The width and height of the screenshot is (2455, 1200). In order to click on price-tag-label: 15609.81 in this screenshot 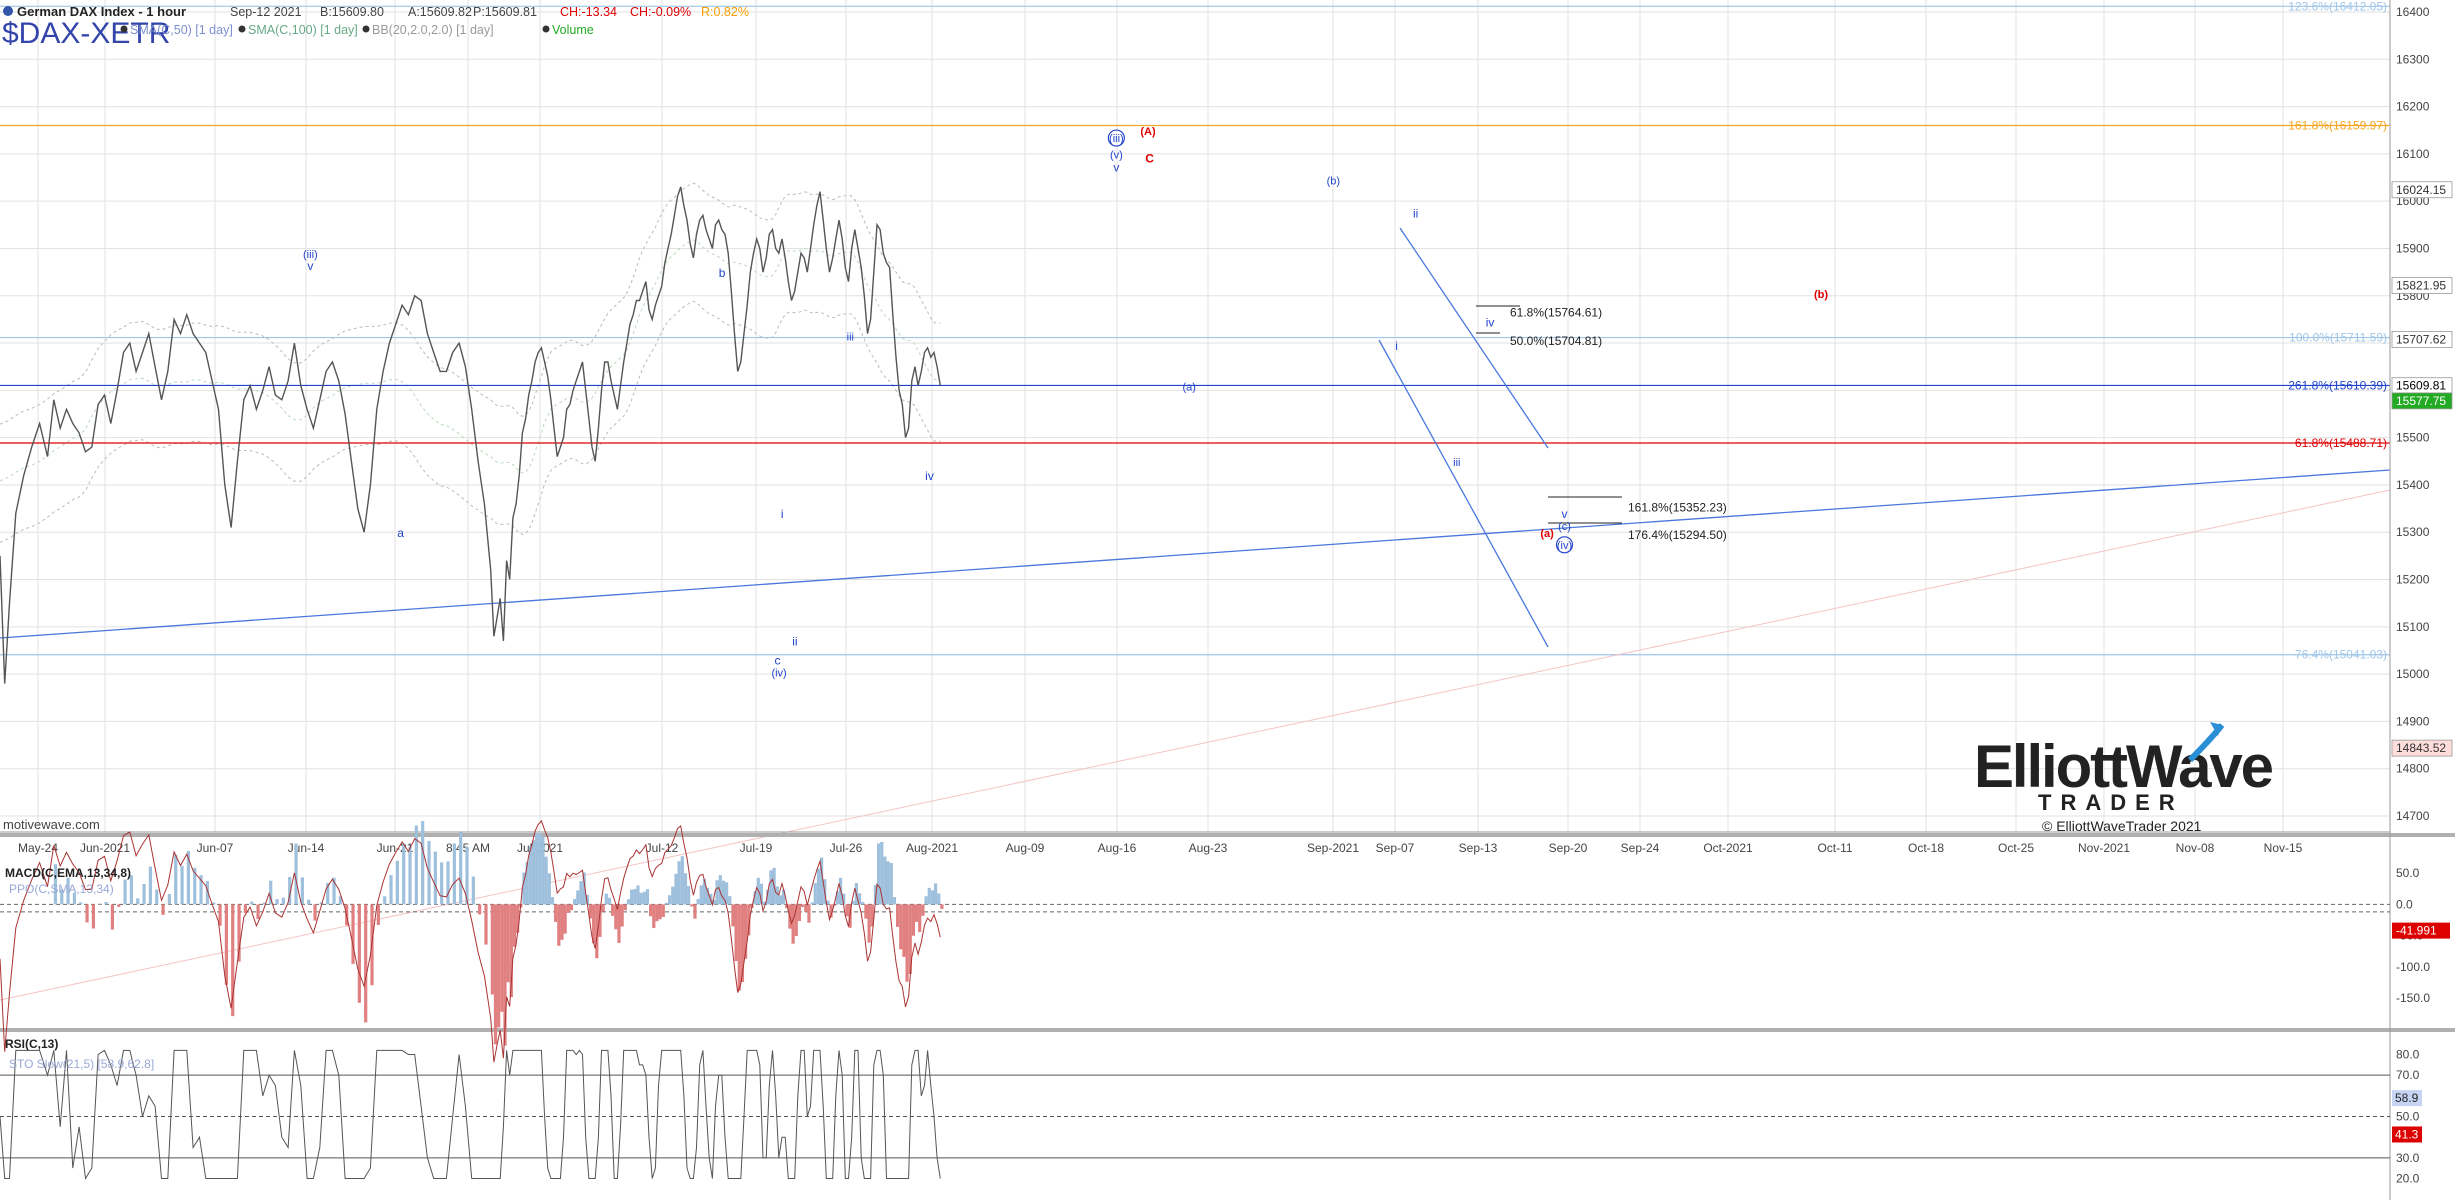, I will do `click(2421, 386)`.